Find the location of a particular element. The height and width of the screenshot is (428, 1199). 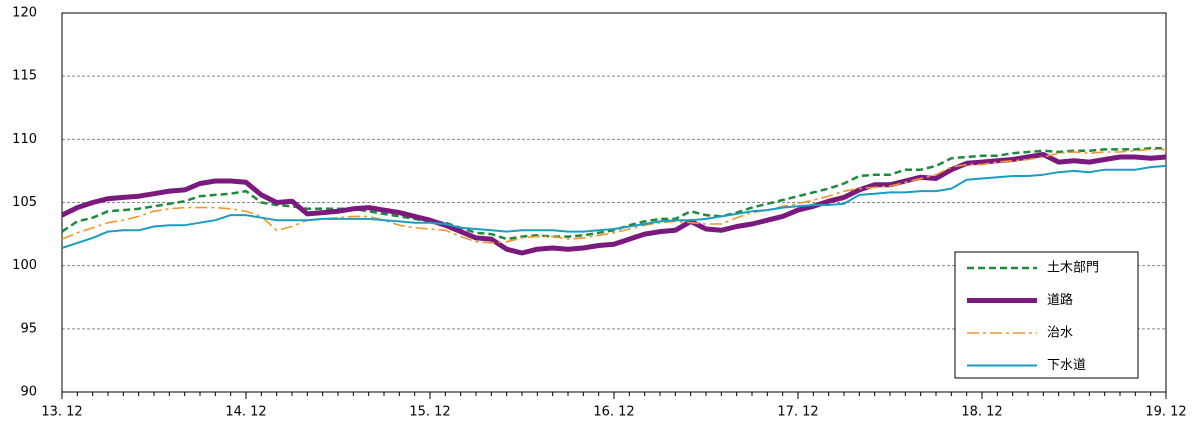

y-tick-label: 105 is located at coordinates (24, 202).